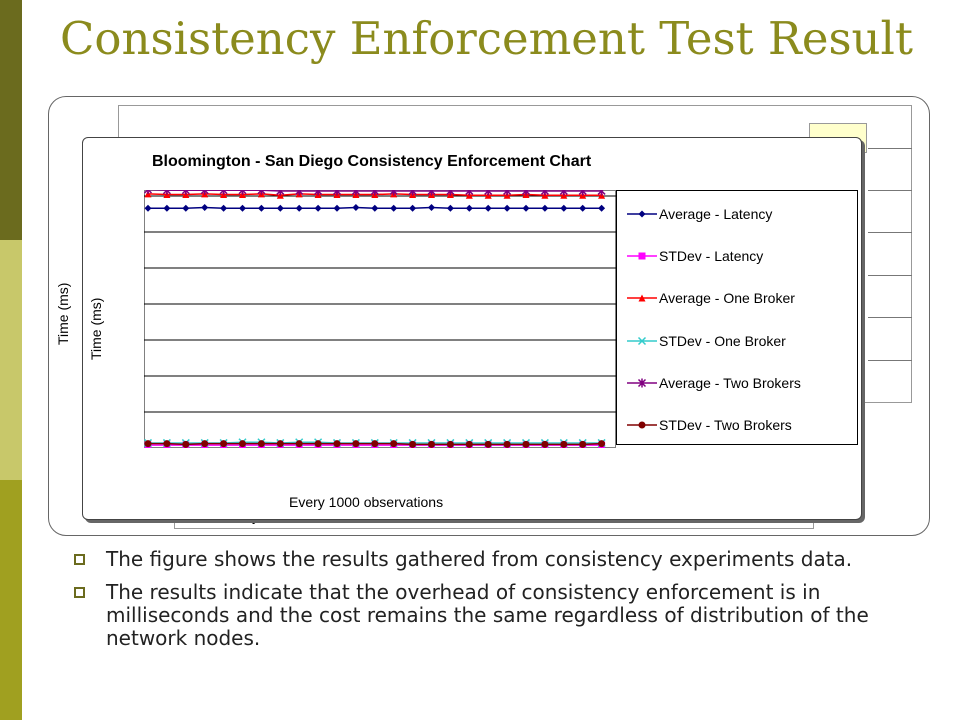 Image resolution: width=960 pixels, height=720 pixels. I want to click on legend-item: STDev - Latency, so click(695, 256).